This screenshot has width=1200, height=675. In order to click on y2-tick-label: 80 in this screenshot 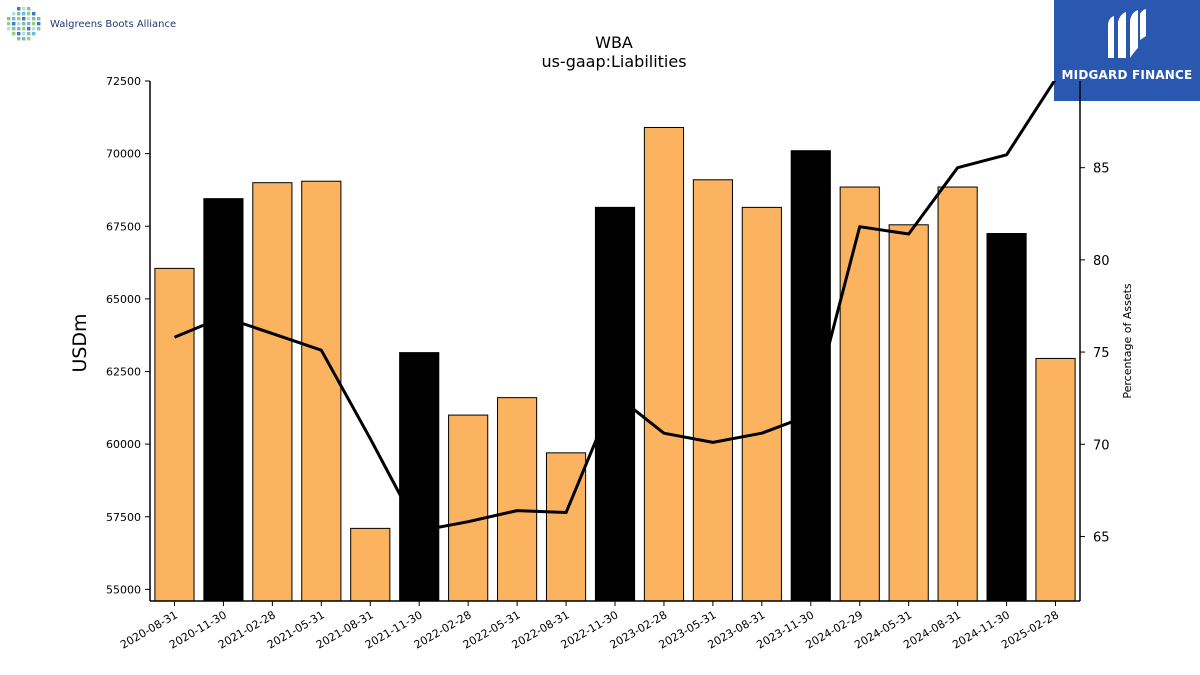, I will do `click(1101, 261)`.